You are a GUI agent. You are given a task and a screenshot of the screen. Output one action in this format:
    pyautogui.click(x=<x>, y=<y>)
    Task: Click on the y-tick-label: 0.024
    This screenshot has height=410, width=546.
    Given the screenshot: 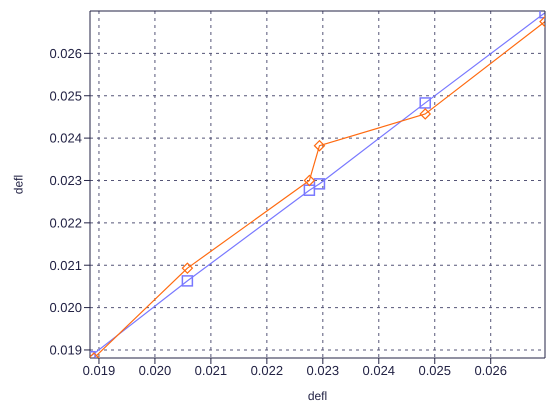 What is the action you would take?
    pyautogui.click(x=65, y=138)
    